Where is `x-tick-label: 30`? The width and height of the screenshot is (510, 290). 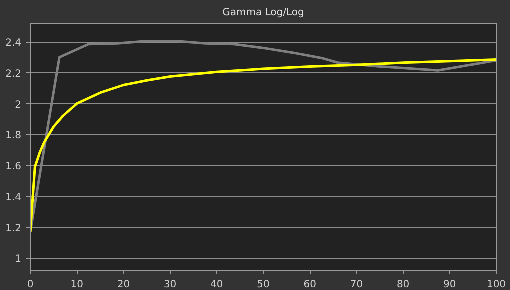
x-tick-label: 30 is located at coordinates (170, 285).